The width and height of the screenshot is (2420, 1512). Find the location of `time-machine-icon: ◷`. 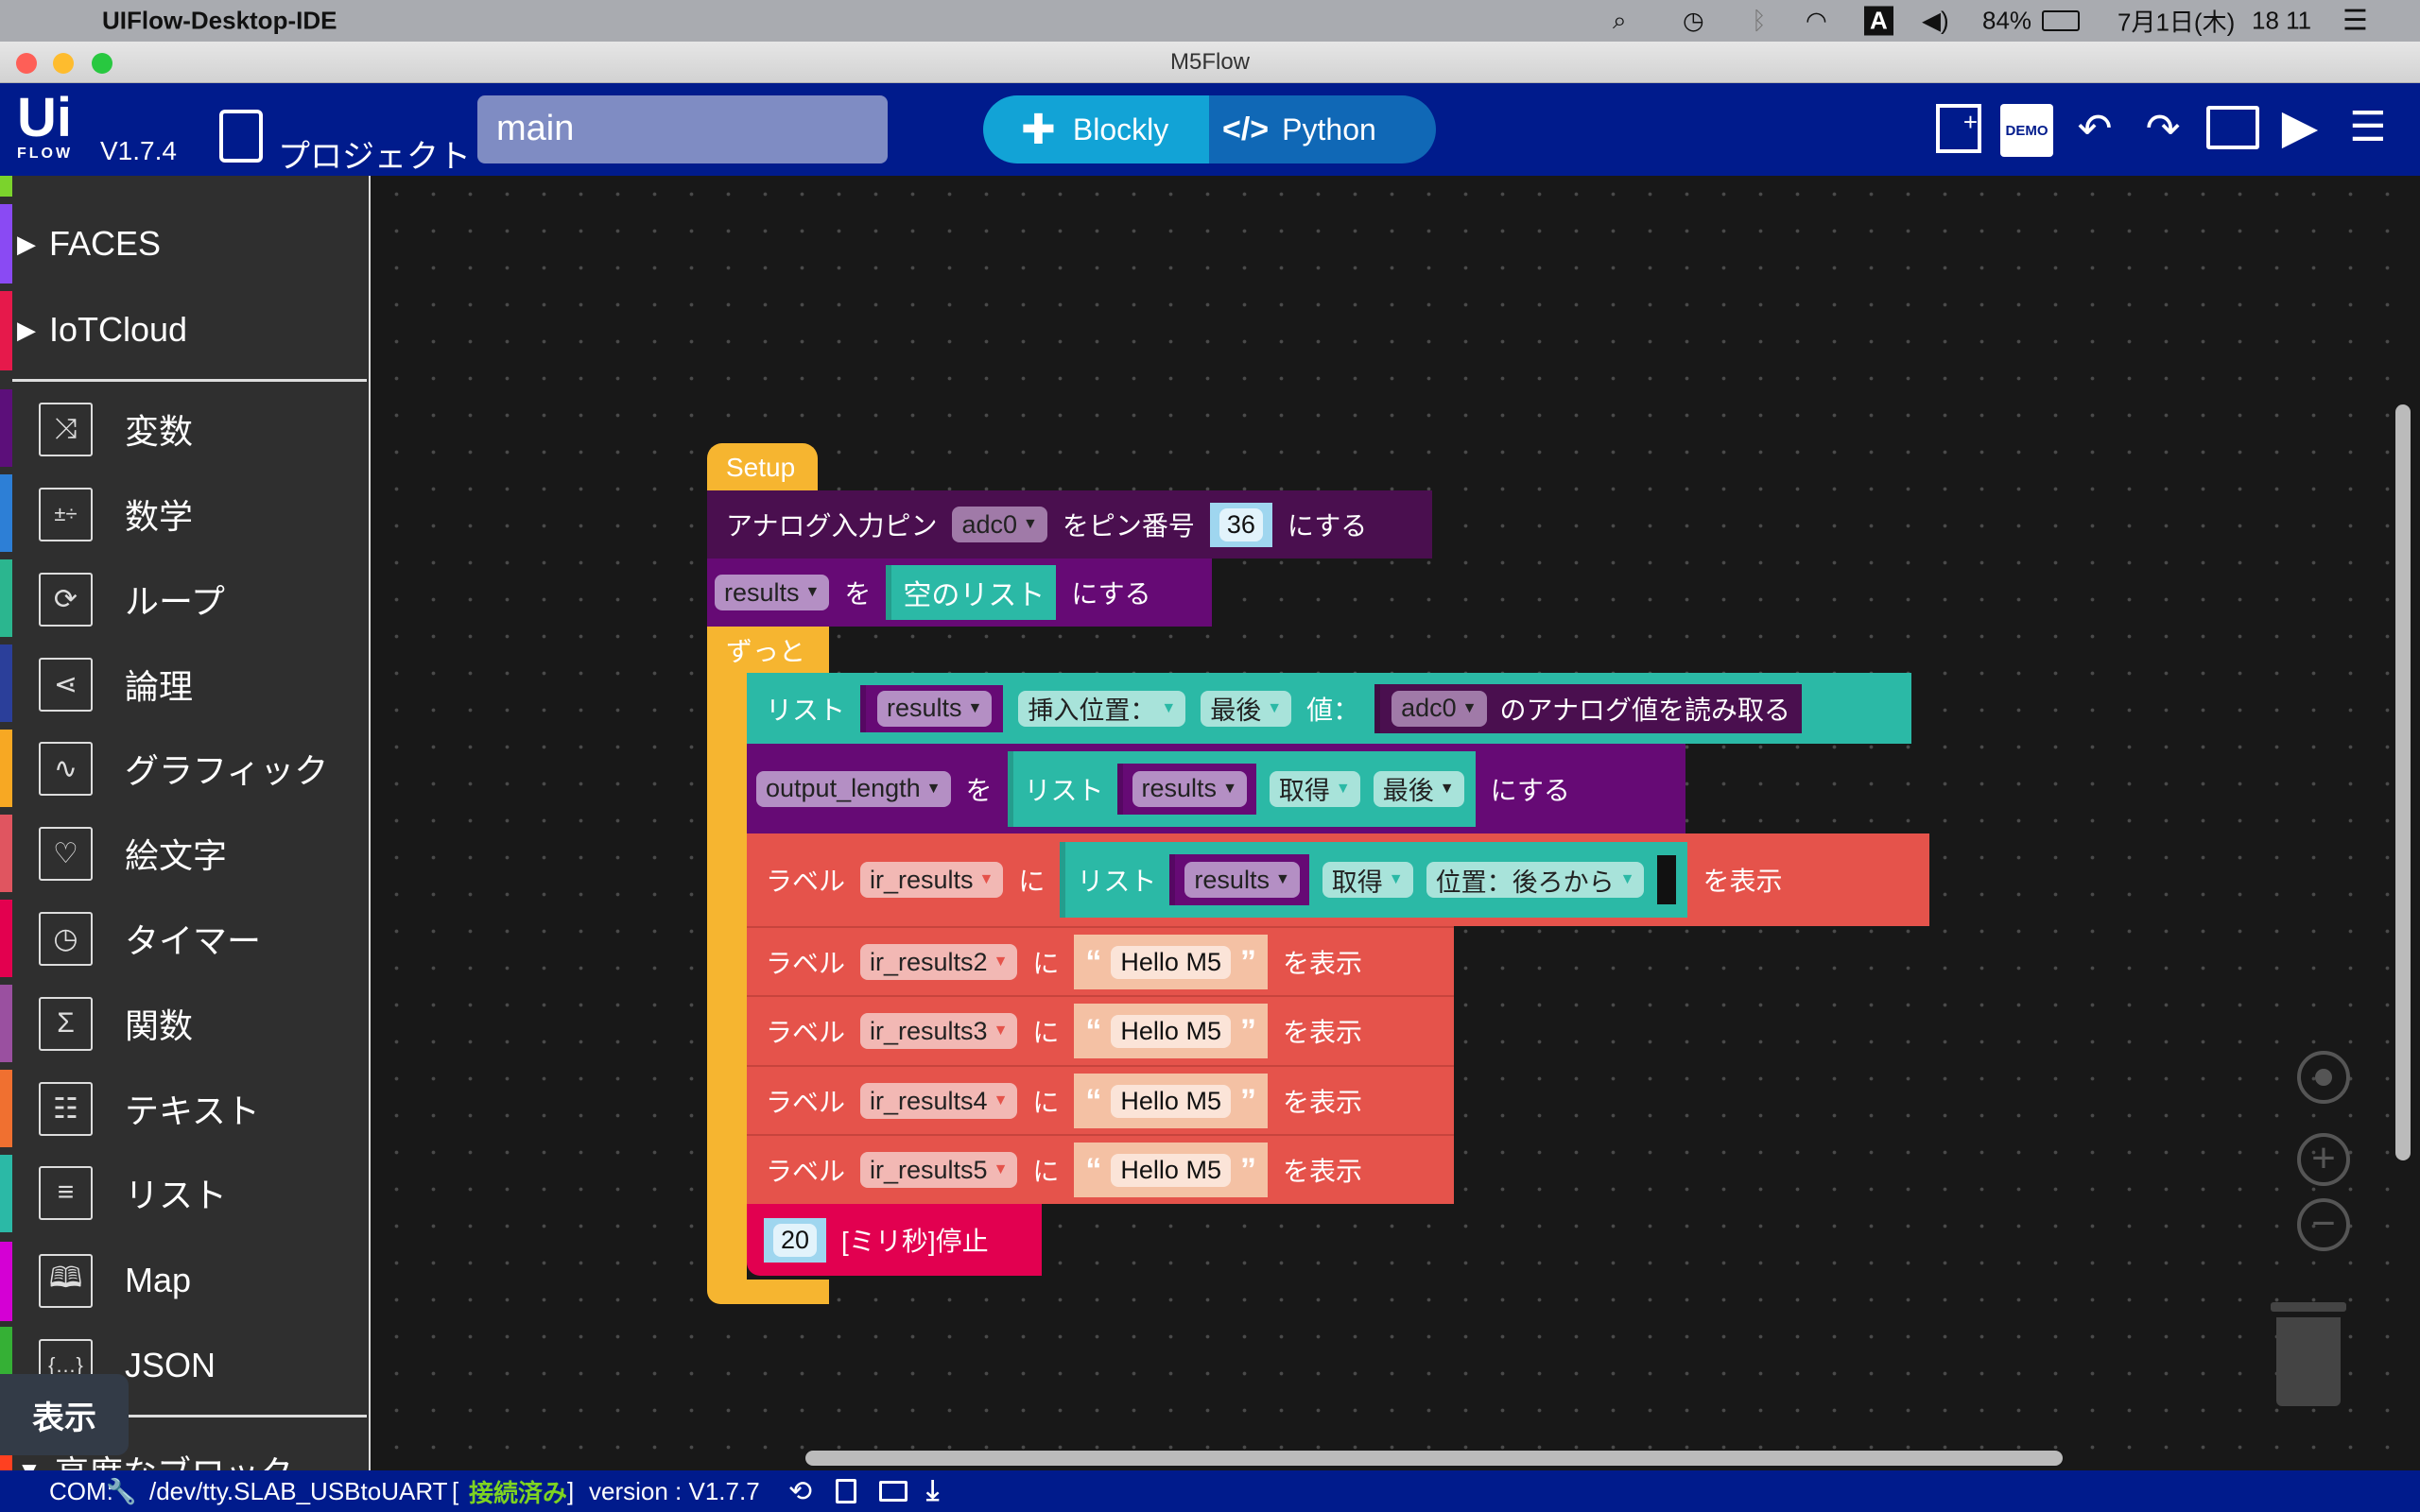

time-machine-icon: ◷ is located at coordinates (1694, 20).